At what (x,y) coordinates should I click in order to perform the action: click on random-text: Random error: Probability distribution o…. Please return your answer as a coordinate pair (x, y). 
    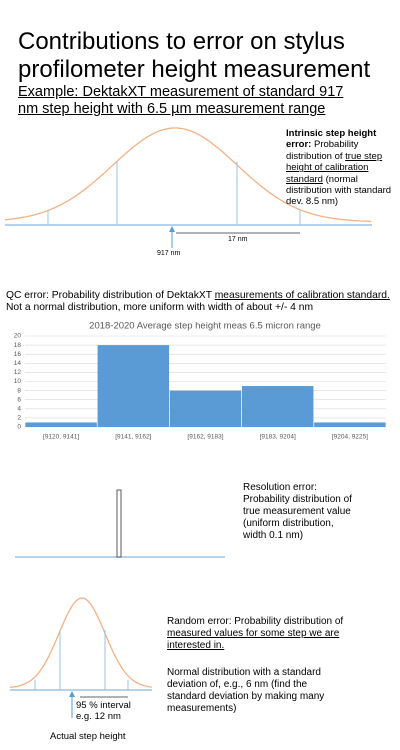
    Looking at the image, I should click on (259, 634).